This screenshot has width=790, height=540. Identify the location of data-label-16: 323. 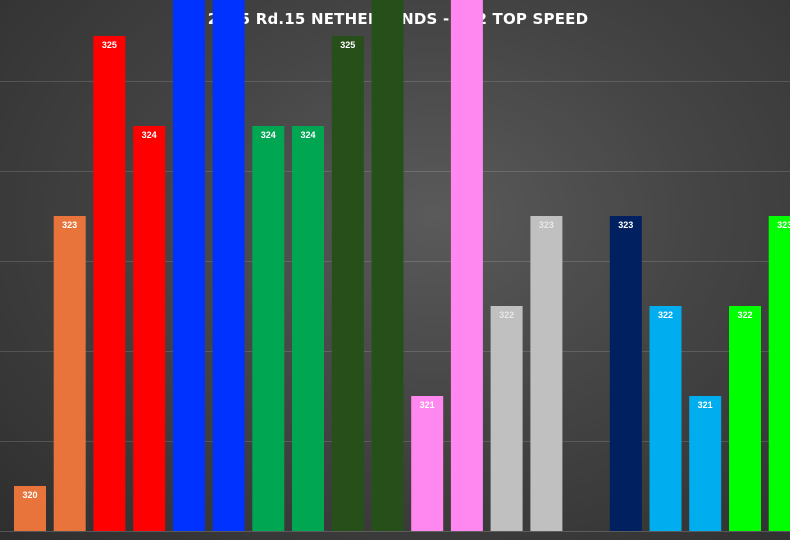
(625, 225).